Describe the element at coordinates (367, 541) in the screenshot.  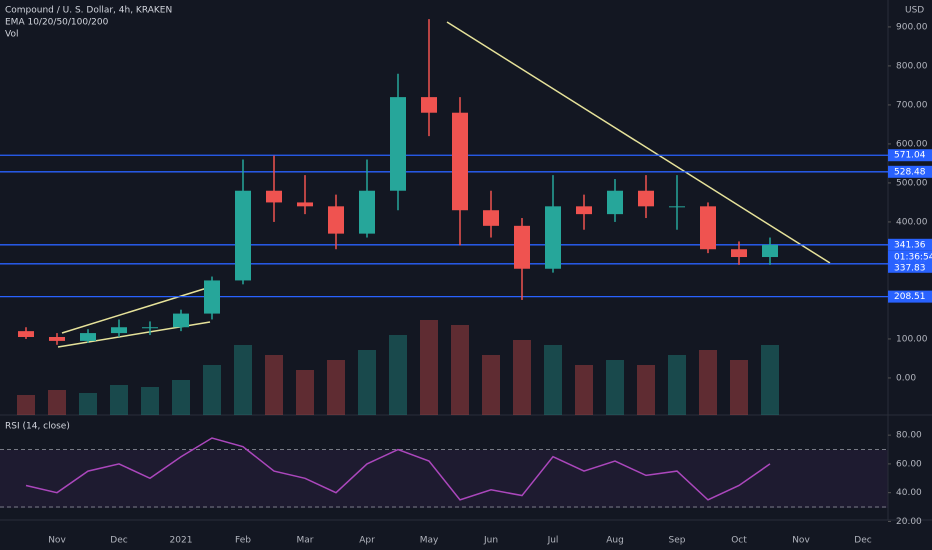
I see `time-tick-label: Apr` at that location.